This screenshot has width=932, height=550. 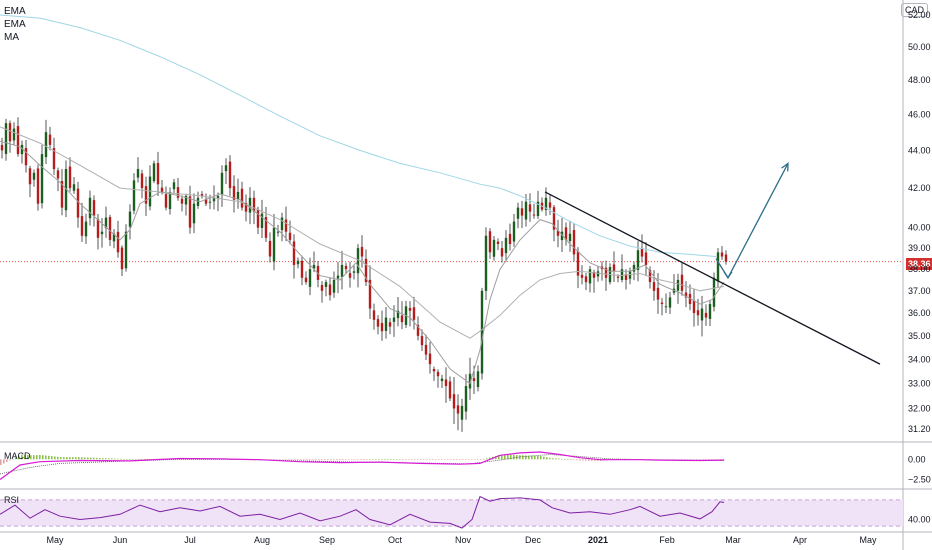 What do you see at coordinates (728, 275) in the screenshot?
I see `pivot-arrowhead` at bounding box center [728, 275].